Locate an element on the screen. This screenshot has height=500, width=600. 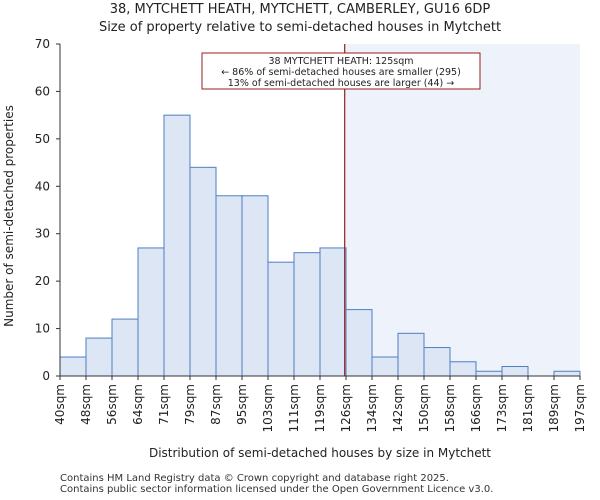
y-tick-label: 30 is located at coordinates (42, 234).